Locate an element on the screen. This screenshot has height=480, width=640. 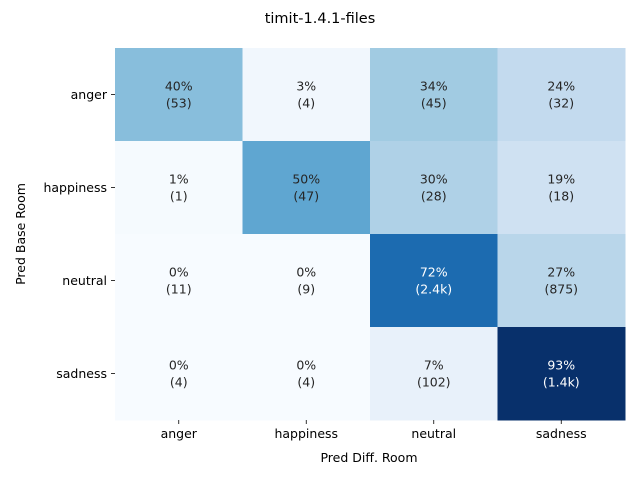
cell-percent-label: 72% is located at coordinates (434, 272).